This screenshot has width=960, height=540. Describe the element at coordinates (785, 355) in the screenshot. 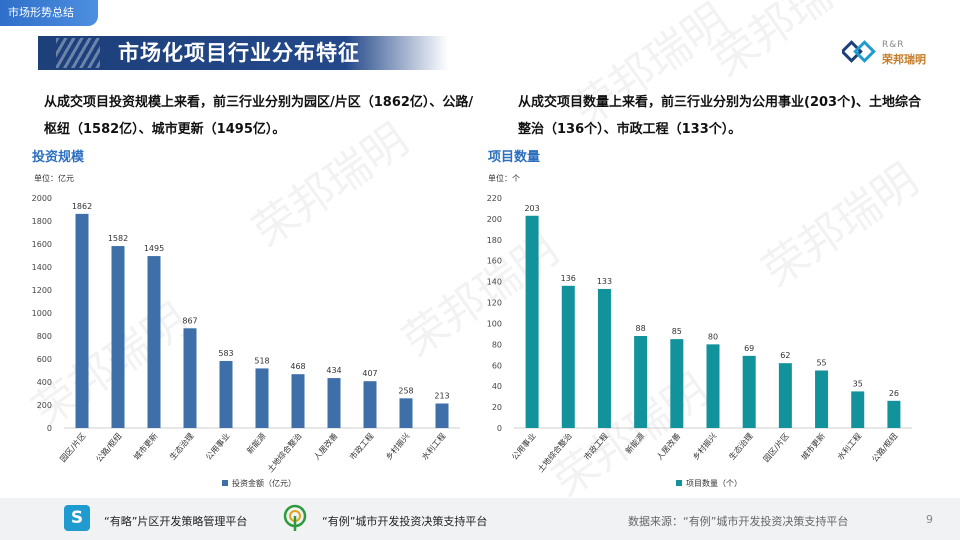

I see `data-label: 62` at that location.